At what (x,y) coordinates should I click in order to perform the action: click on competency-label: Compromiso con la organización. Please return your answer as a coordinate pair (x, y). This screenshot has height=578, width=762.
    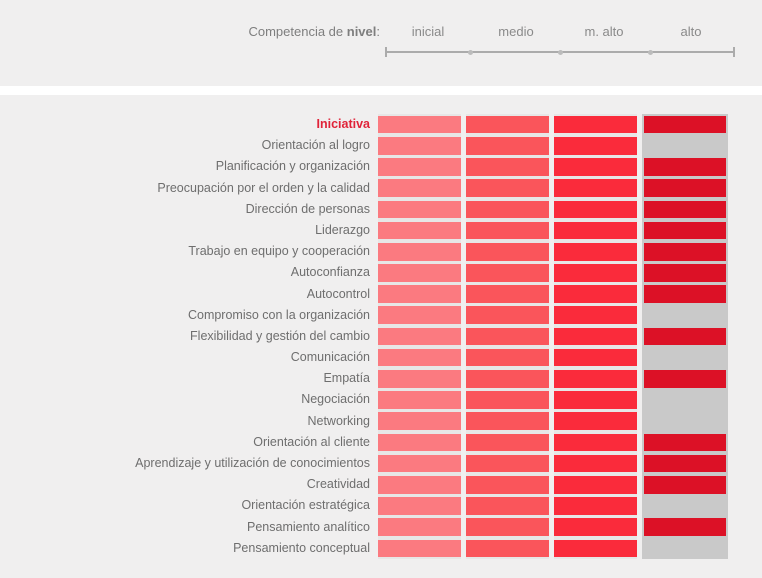
    Looking at the image, I should click on (278, 314).